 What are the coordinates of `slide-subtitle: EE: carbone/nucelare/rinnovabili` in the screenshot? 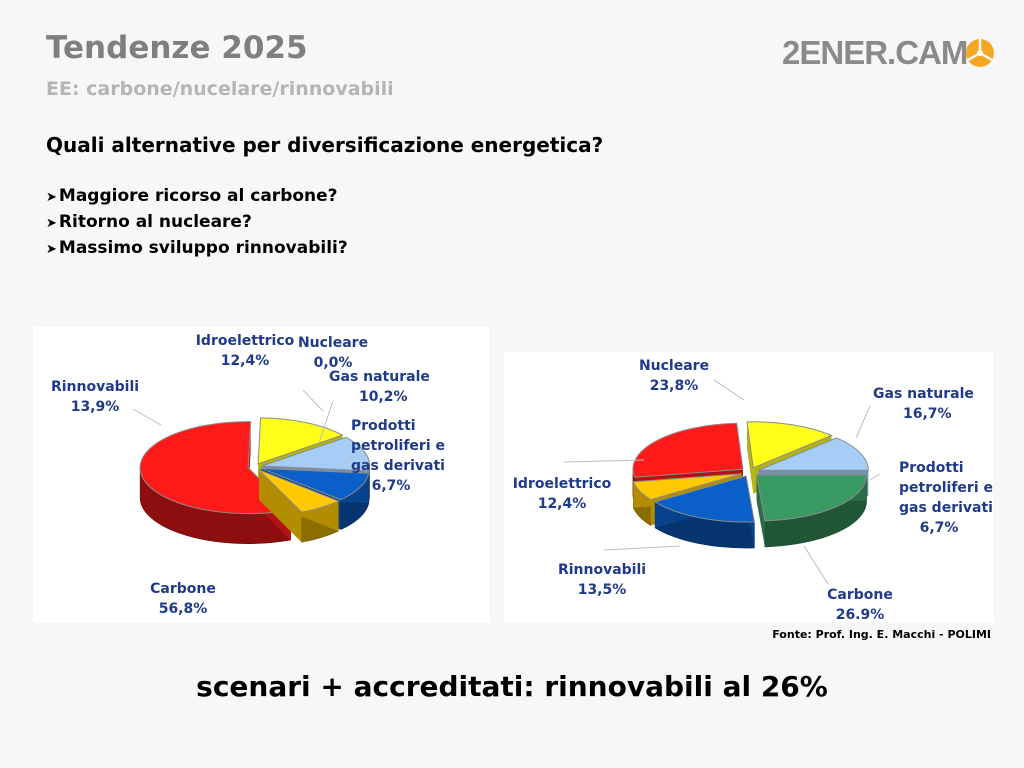 It's located at (220, 89).